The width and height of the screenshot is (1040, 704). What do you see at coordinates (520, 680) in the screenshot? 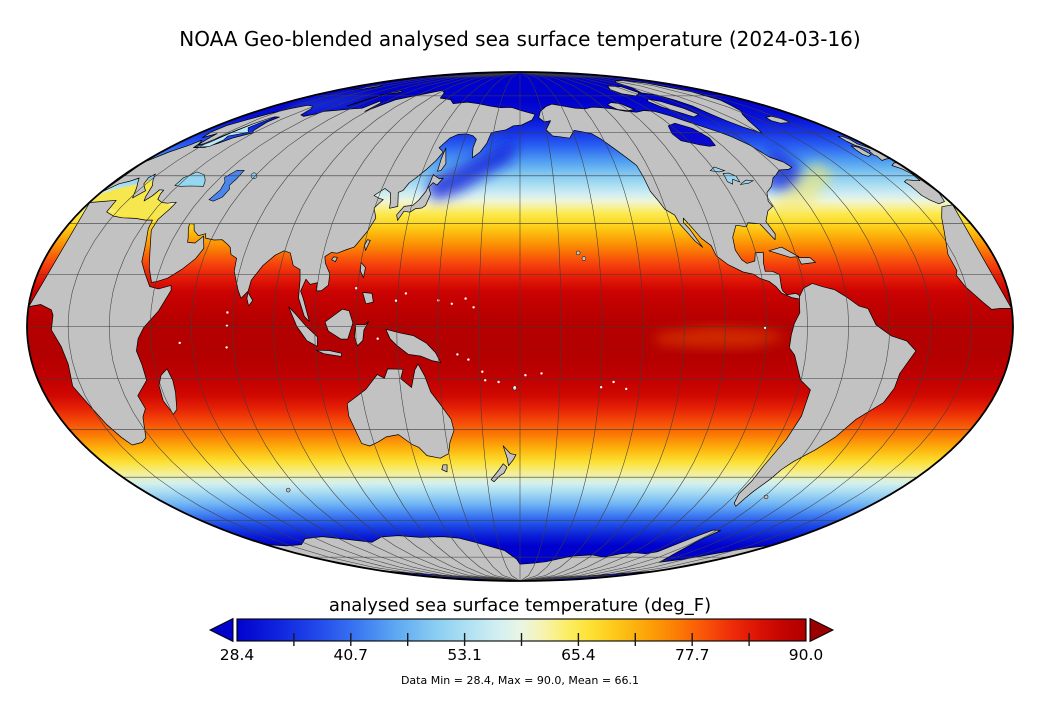
I see `stats-line: Data Min = 28.4, Max = 90.0, Mean = 66.1` at bounding box center [520, 680].